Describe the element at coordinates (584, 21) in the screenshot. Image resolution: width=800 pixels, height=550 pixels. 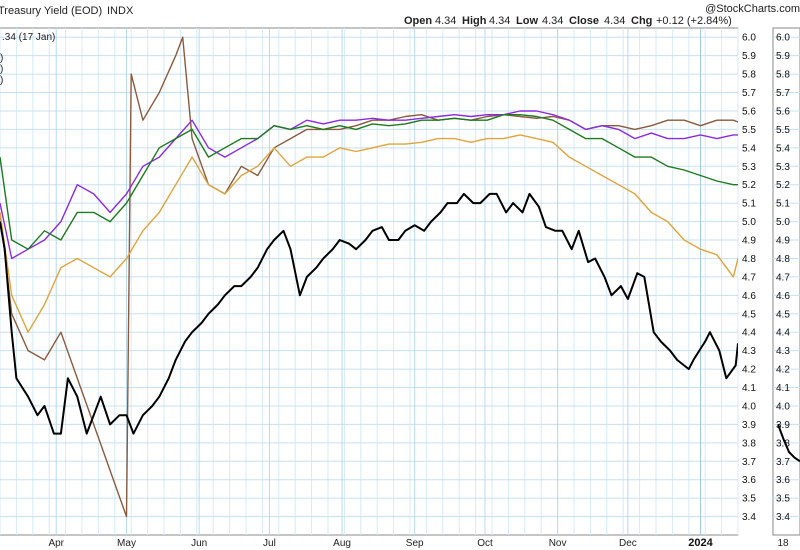
I see `close-label: Close` at that location.